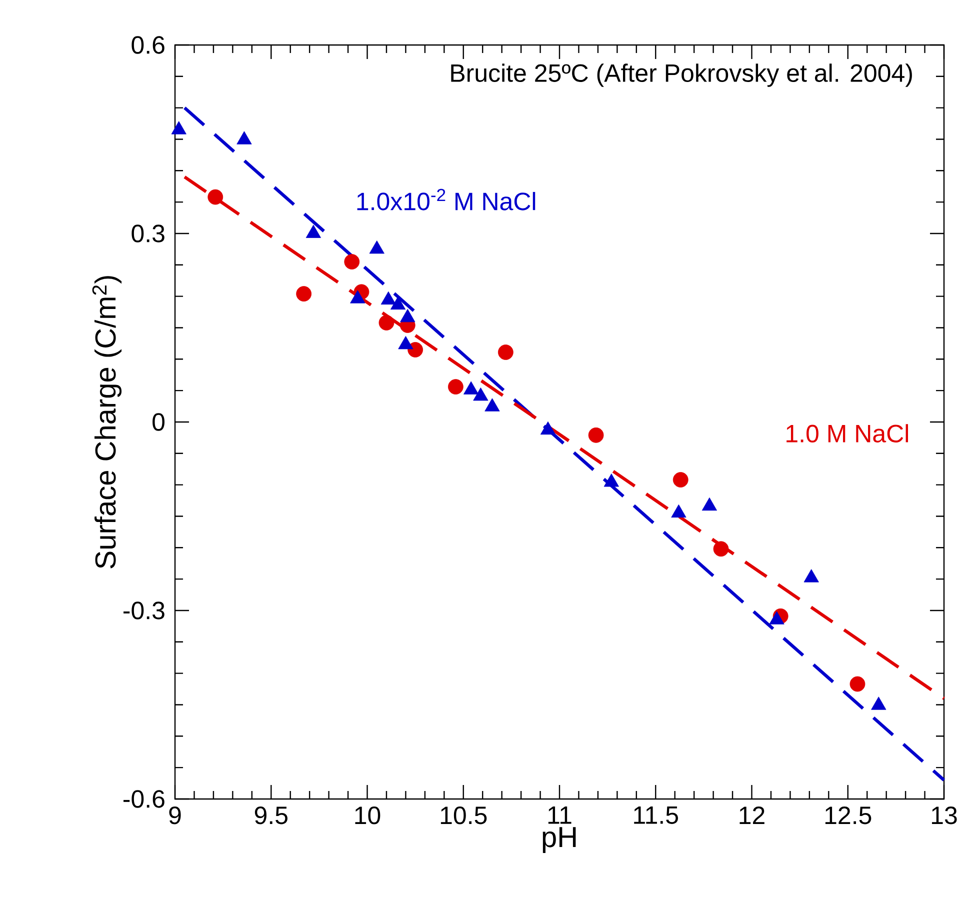 The image size is (972, 901). Describe the element at coordinates (107, 422) in the screenshot. I see `y-axis-title: Surface Charge (C/m$^{2}$)` at that location.